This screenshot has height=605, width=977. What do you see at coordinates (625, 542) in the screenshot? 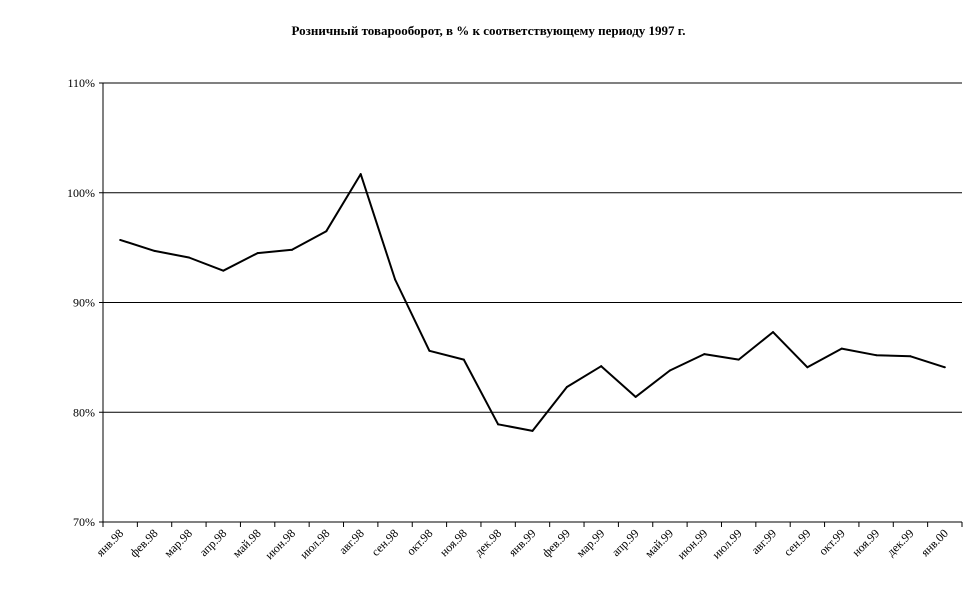
I see `x-tick-label-15: апр.99` at bounding box center [625, 542].